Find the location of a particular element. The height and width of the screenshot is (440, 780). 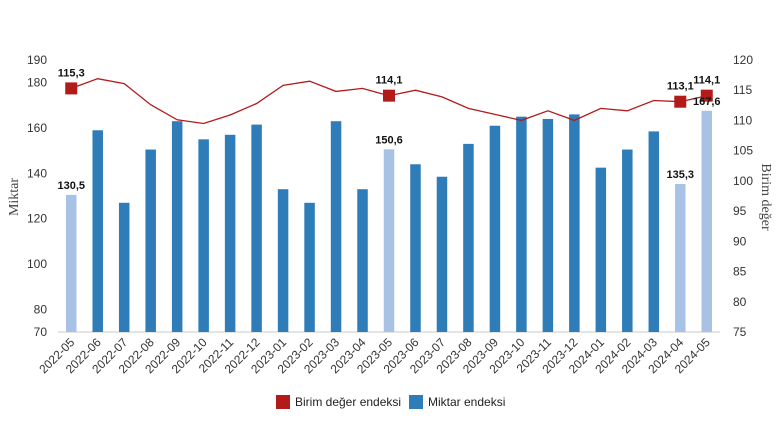

bar-data-label: 135,3 is located at coordinates (681, 175).